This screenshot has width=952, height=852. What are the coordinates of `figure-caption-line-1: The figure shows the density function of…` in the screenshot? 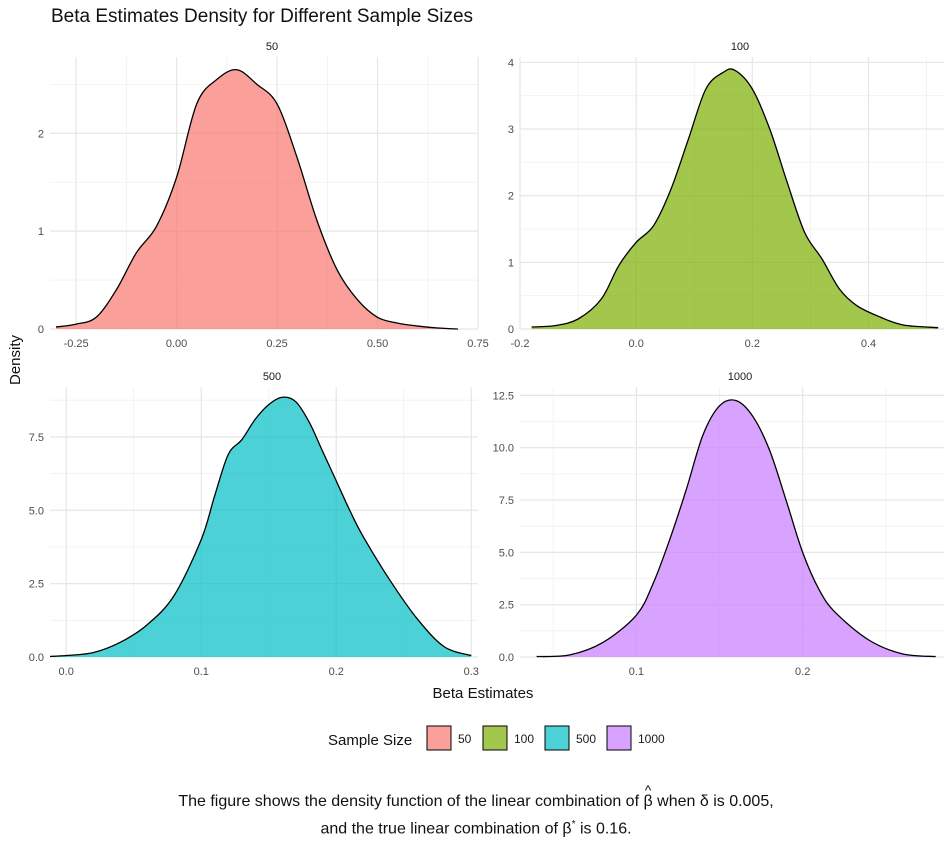 It's located at (476, 796).